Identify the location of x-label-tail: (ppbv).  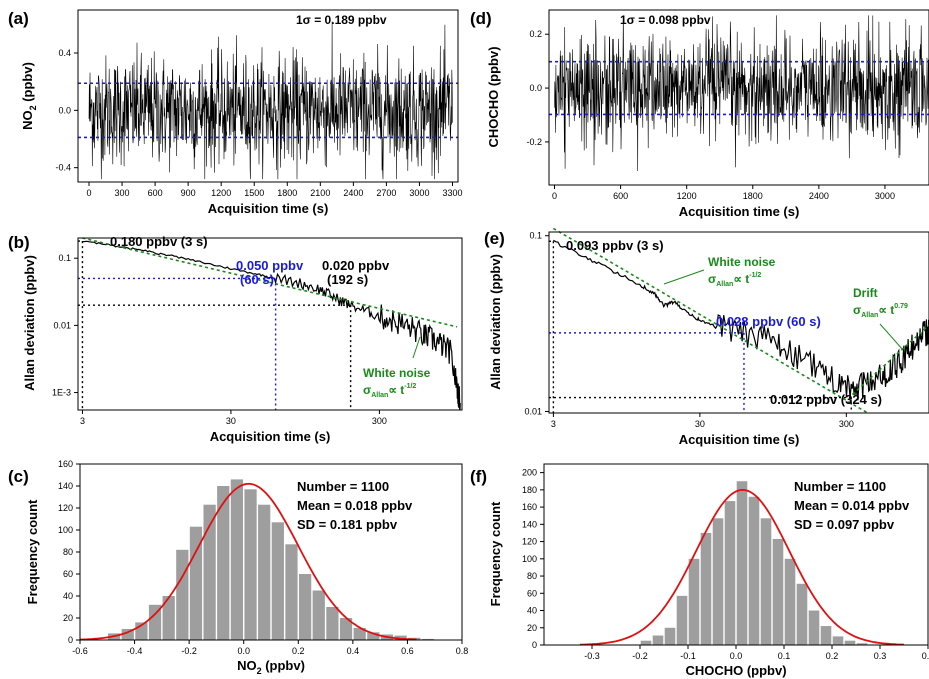
(283, 665).